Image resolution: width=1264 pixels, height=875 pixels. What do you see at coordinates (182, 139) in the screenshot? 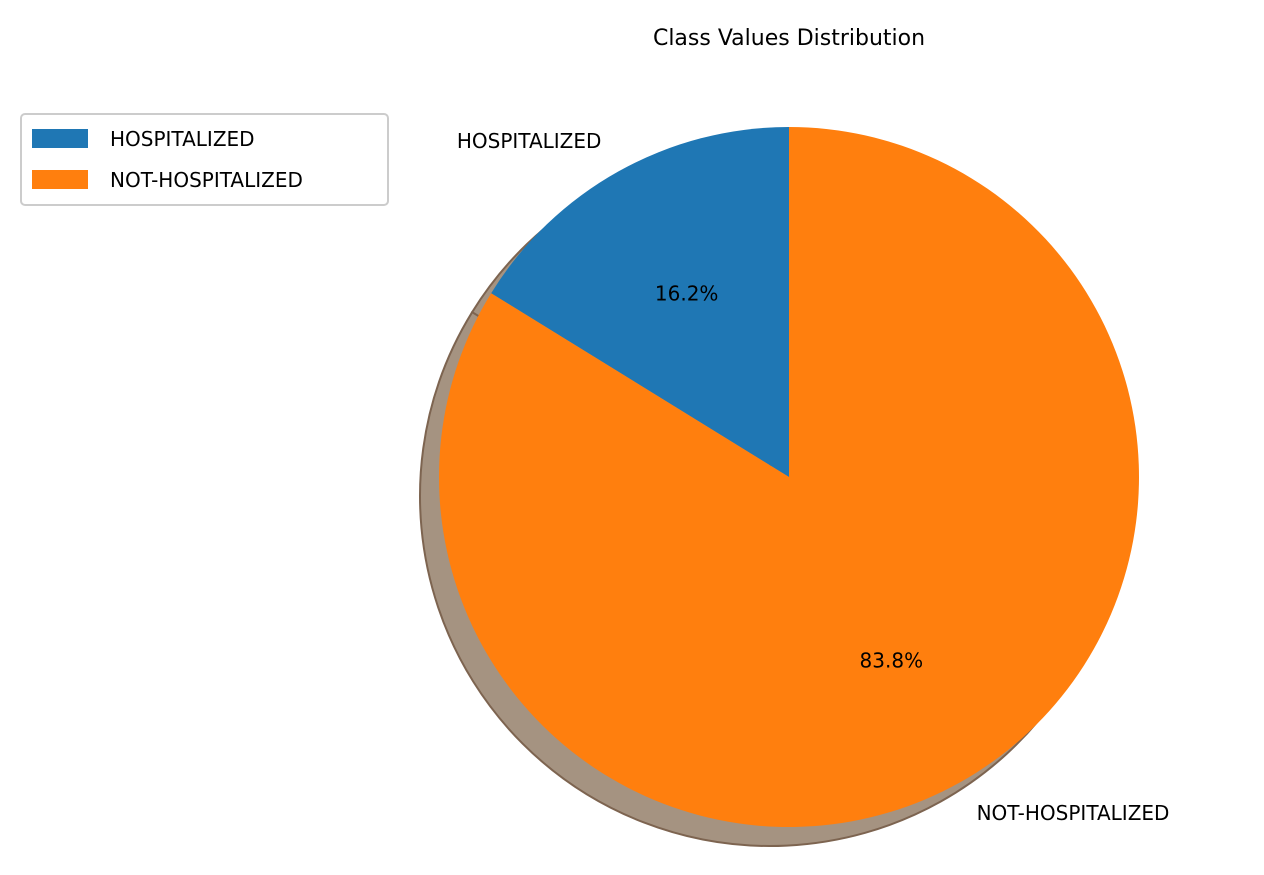
I see `legend-label-hospitalized: HOSPITALIZED` at bounding box center [182, 139].